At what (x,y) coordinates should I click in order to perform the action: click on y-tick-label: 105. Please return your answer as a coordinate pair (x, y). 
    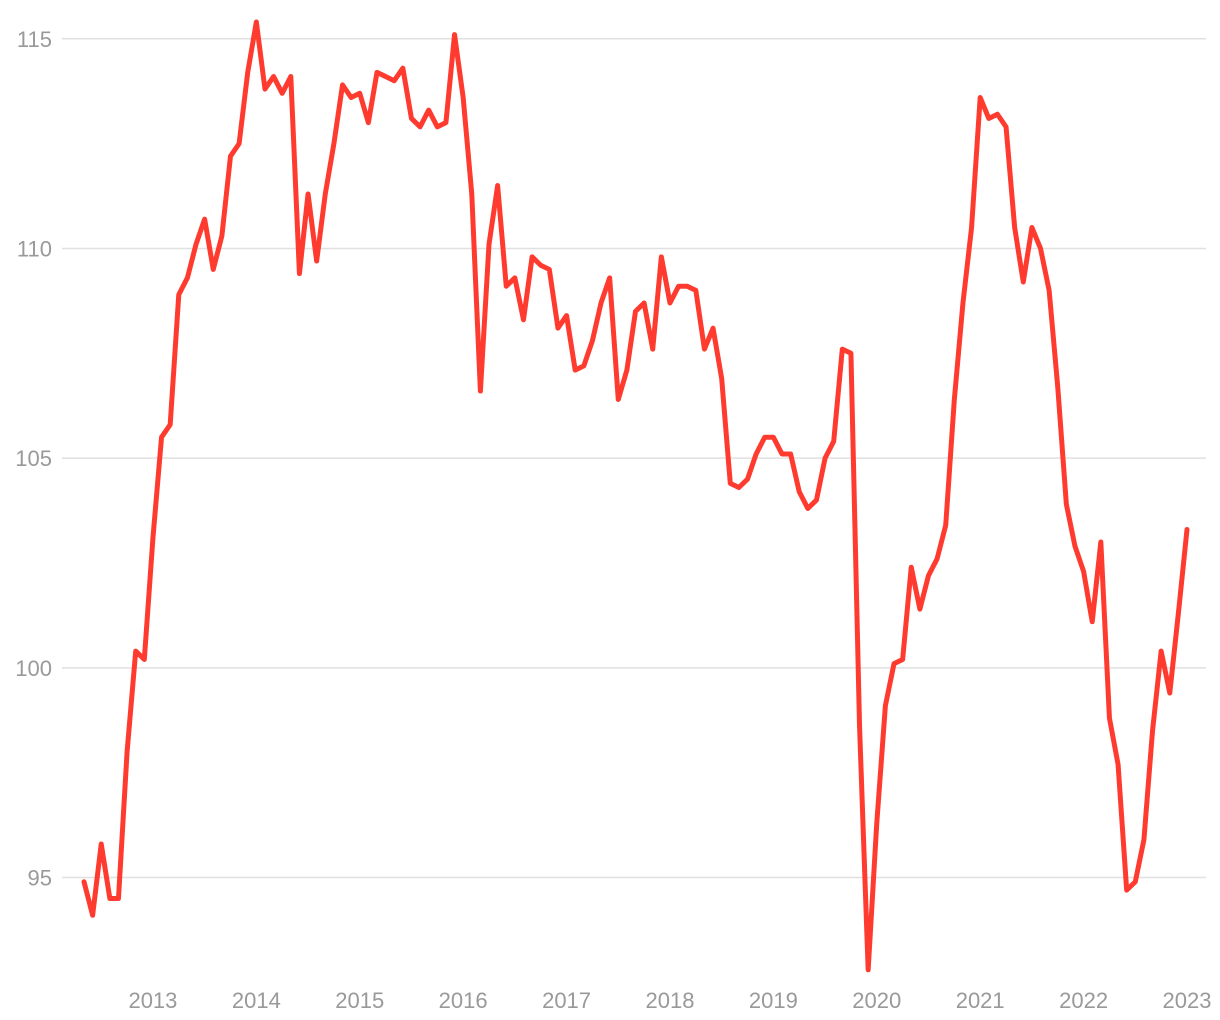
    Looking at the image, I should click on (33, 458).